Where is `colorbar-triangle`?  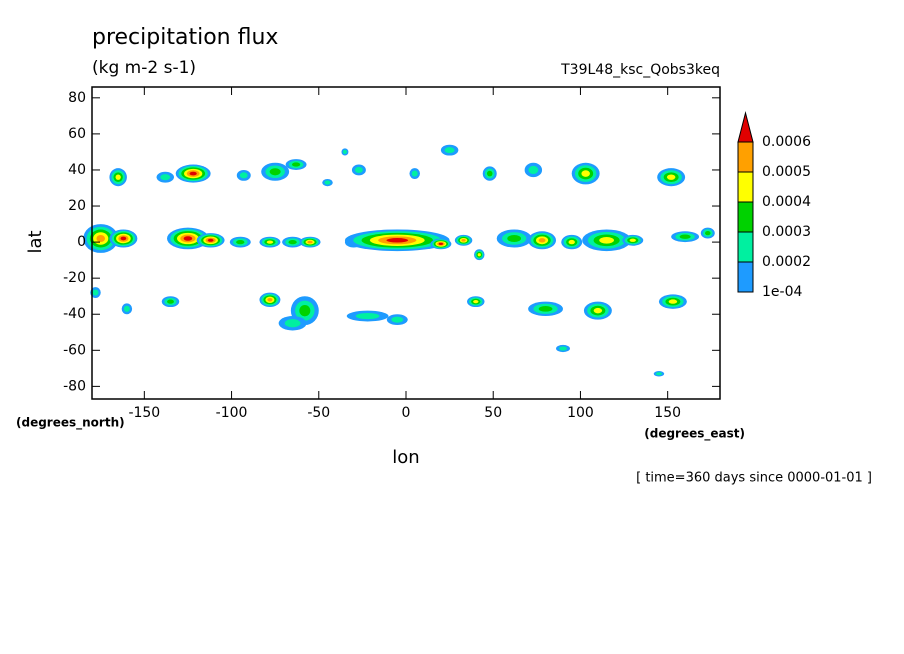 colorbar-triangle is located at coordinates (745, 127).